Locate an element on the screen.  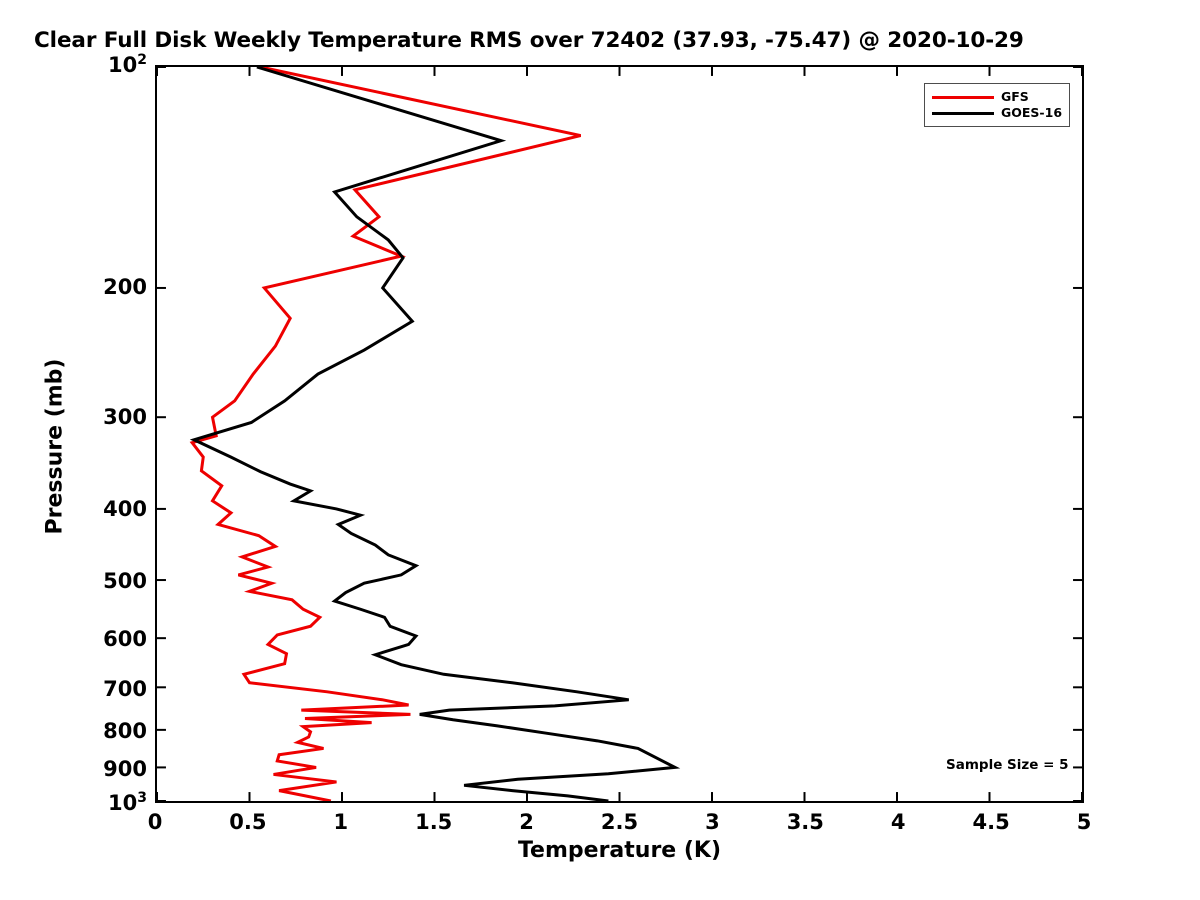
x-tick-label: 0 is located at coordinates (155, 822).